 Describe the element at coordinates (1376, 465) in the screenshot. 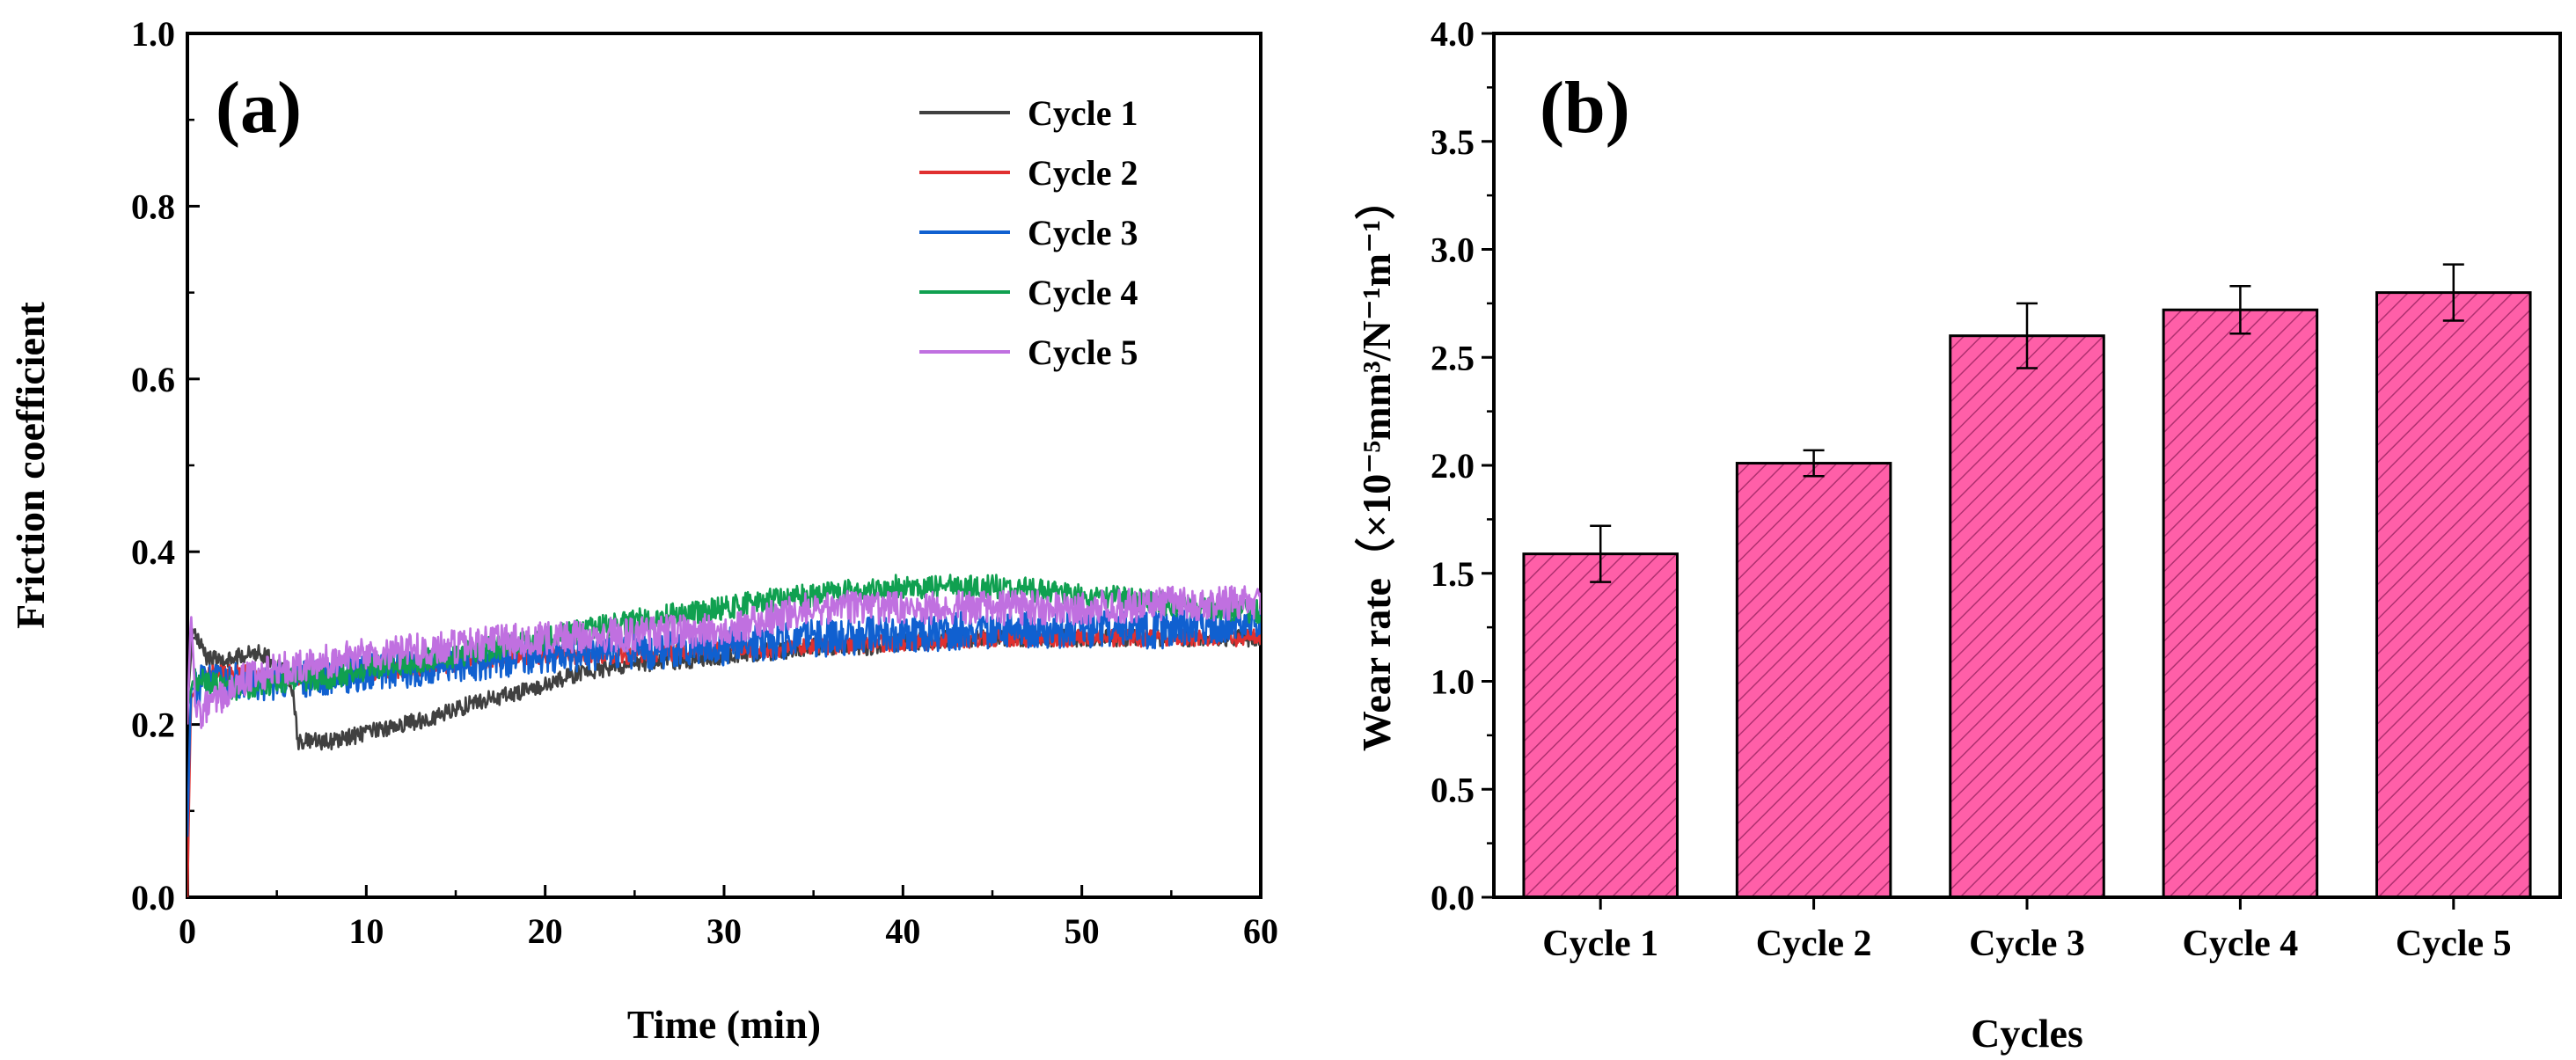

I see `panel-b-y-axis-title: Wear rate（×10⁻⁵mm³/N⁻¹m⁻¹）` at that location.